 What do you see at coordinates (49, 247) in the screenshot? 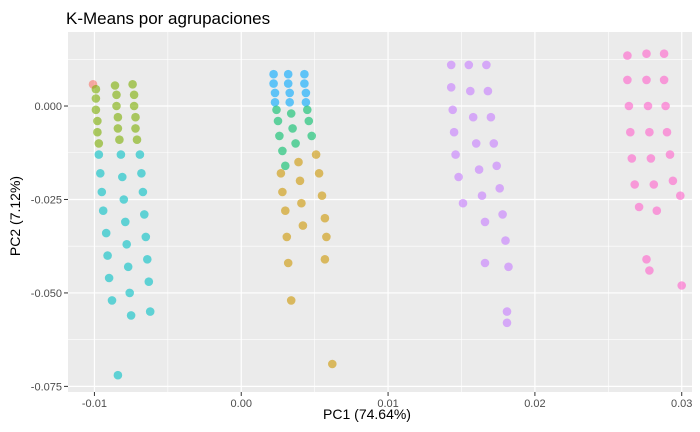
I see `y-axis-ticks: 0.000 -0.025 -0.050 -0.075` at bounding box center [49, 247].